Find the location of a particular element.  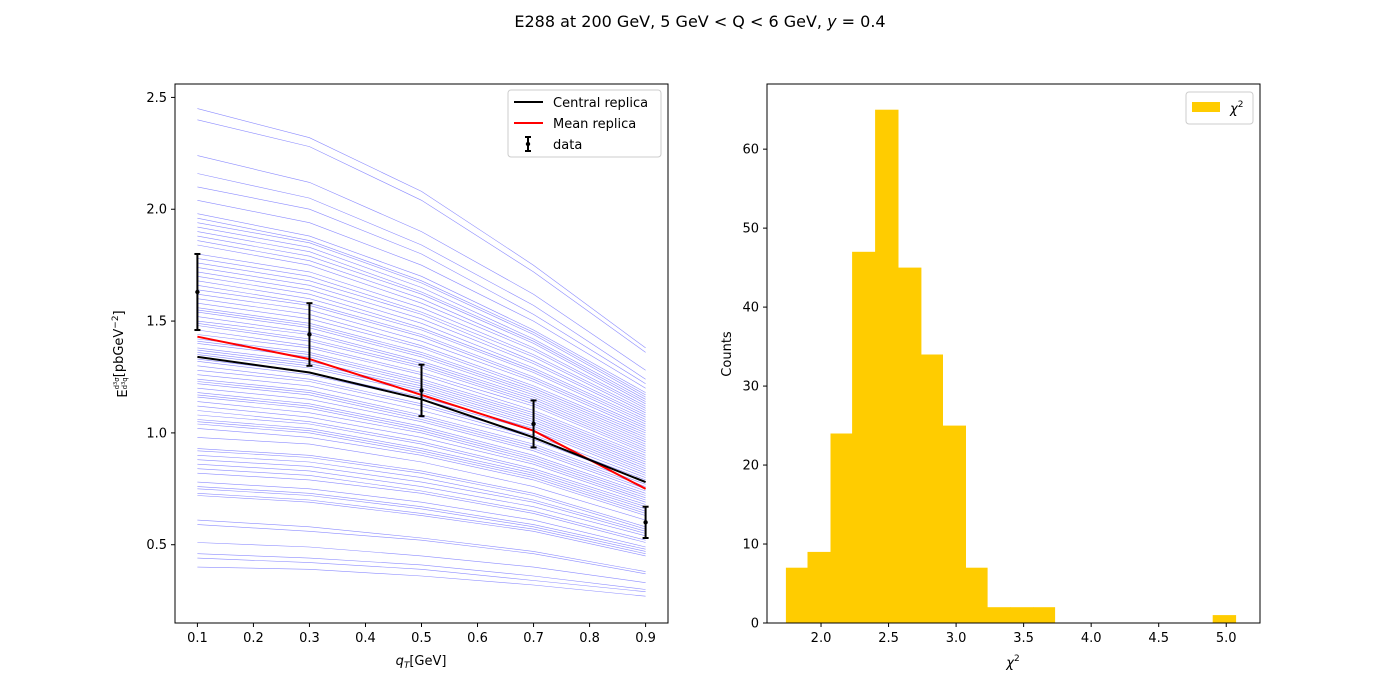

y-tick-label: 1.0 is located at coordinates (156, 433).